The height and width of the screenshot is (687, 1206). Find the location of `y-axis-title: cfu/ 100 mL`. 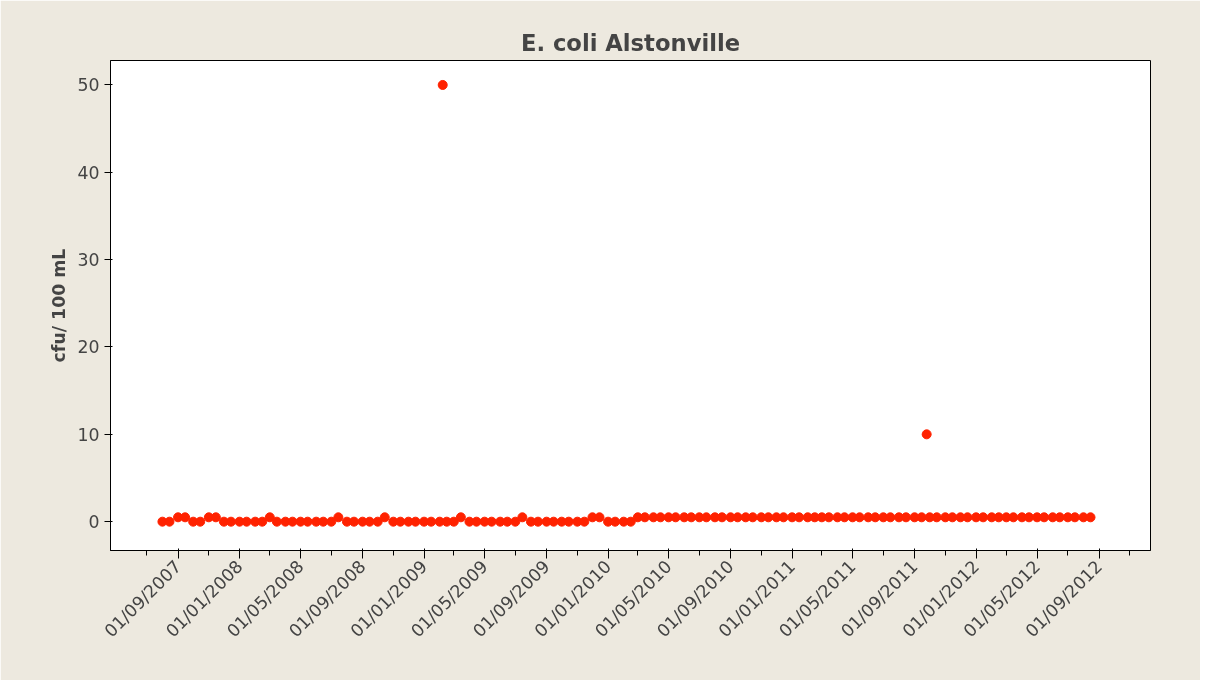

y-axis-title: cfu/ 100 mL is located at coordinates (59, 305).